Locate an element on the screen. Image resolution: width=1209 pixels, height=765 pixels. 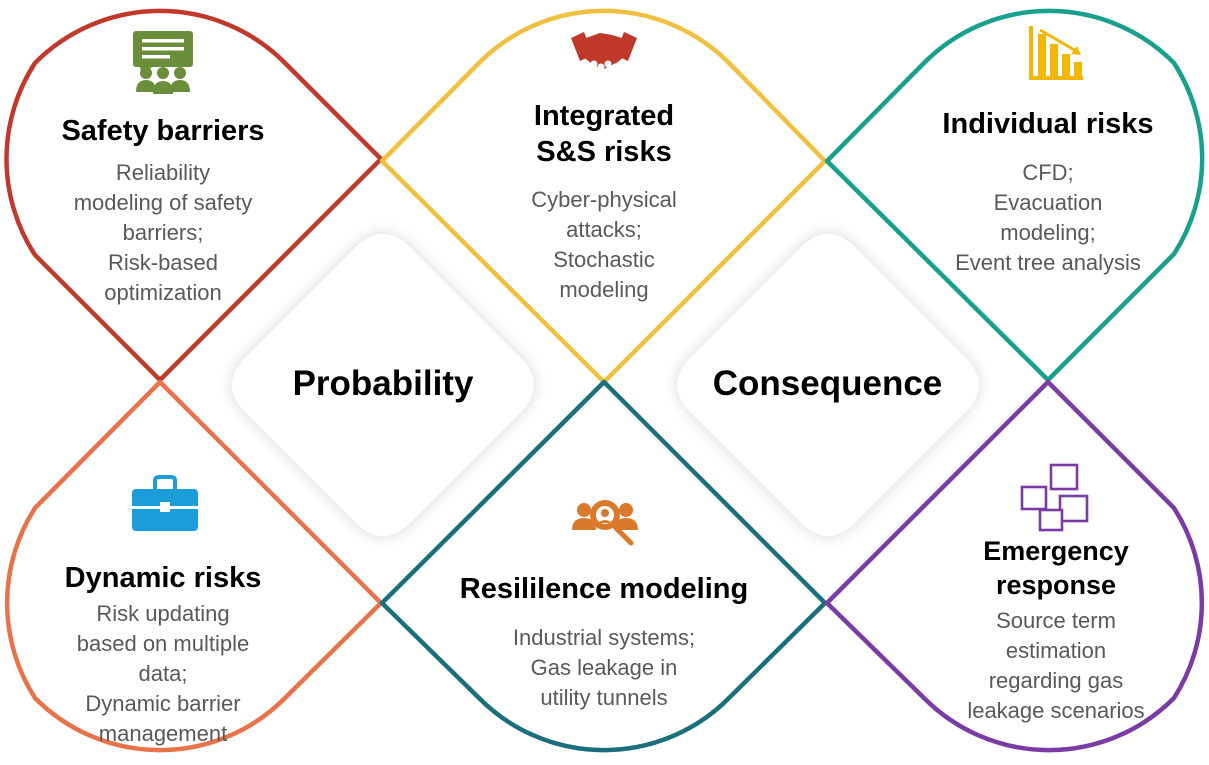
bar-chart-decline-icon is located at coordinates (1056, 53).